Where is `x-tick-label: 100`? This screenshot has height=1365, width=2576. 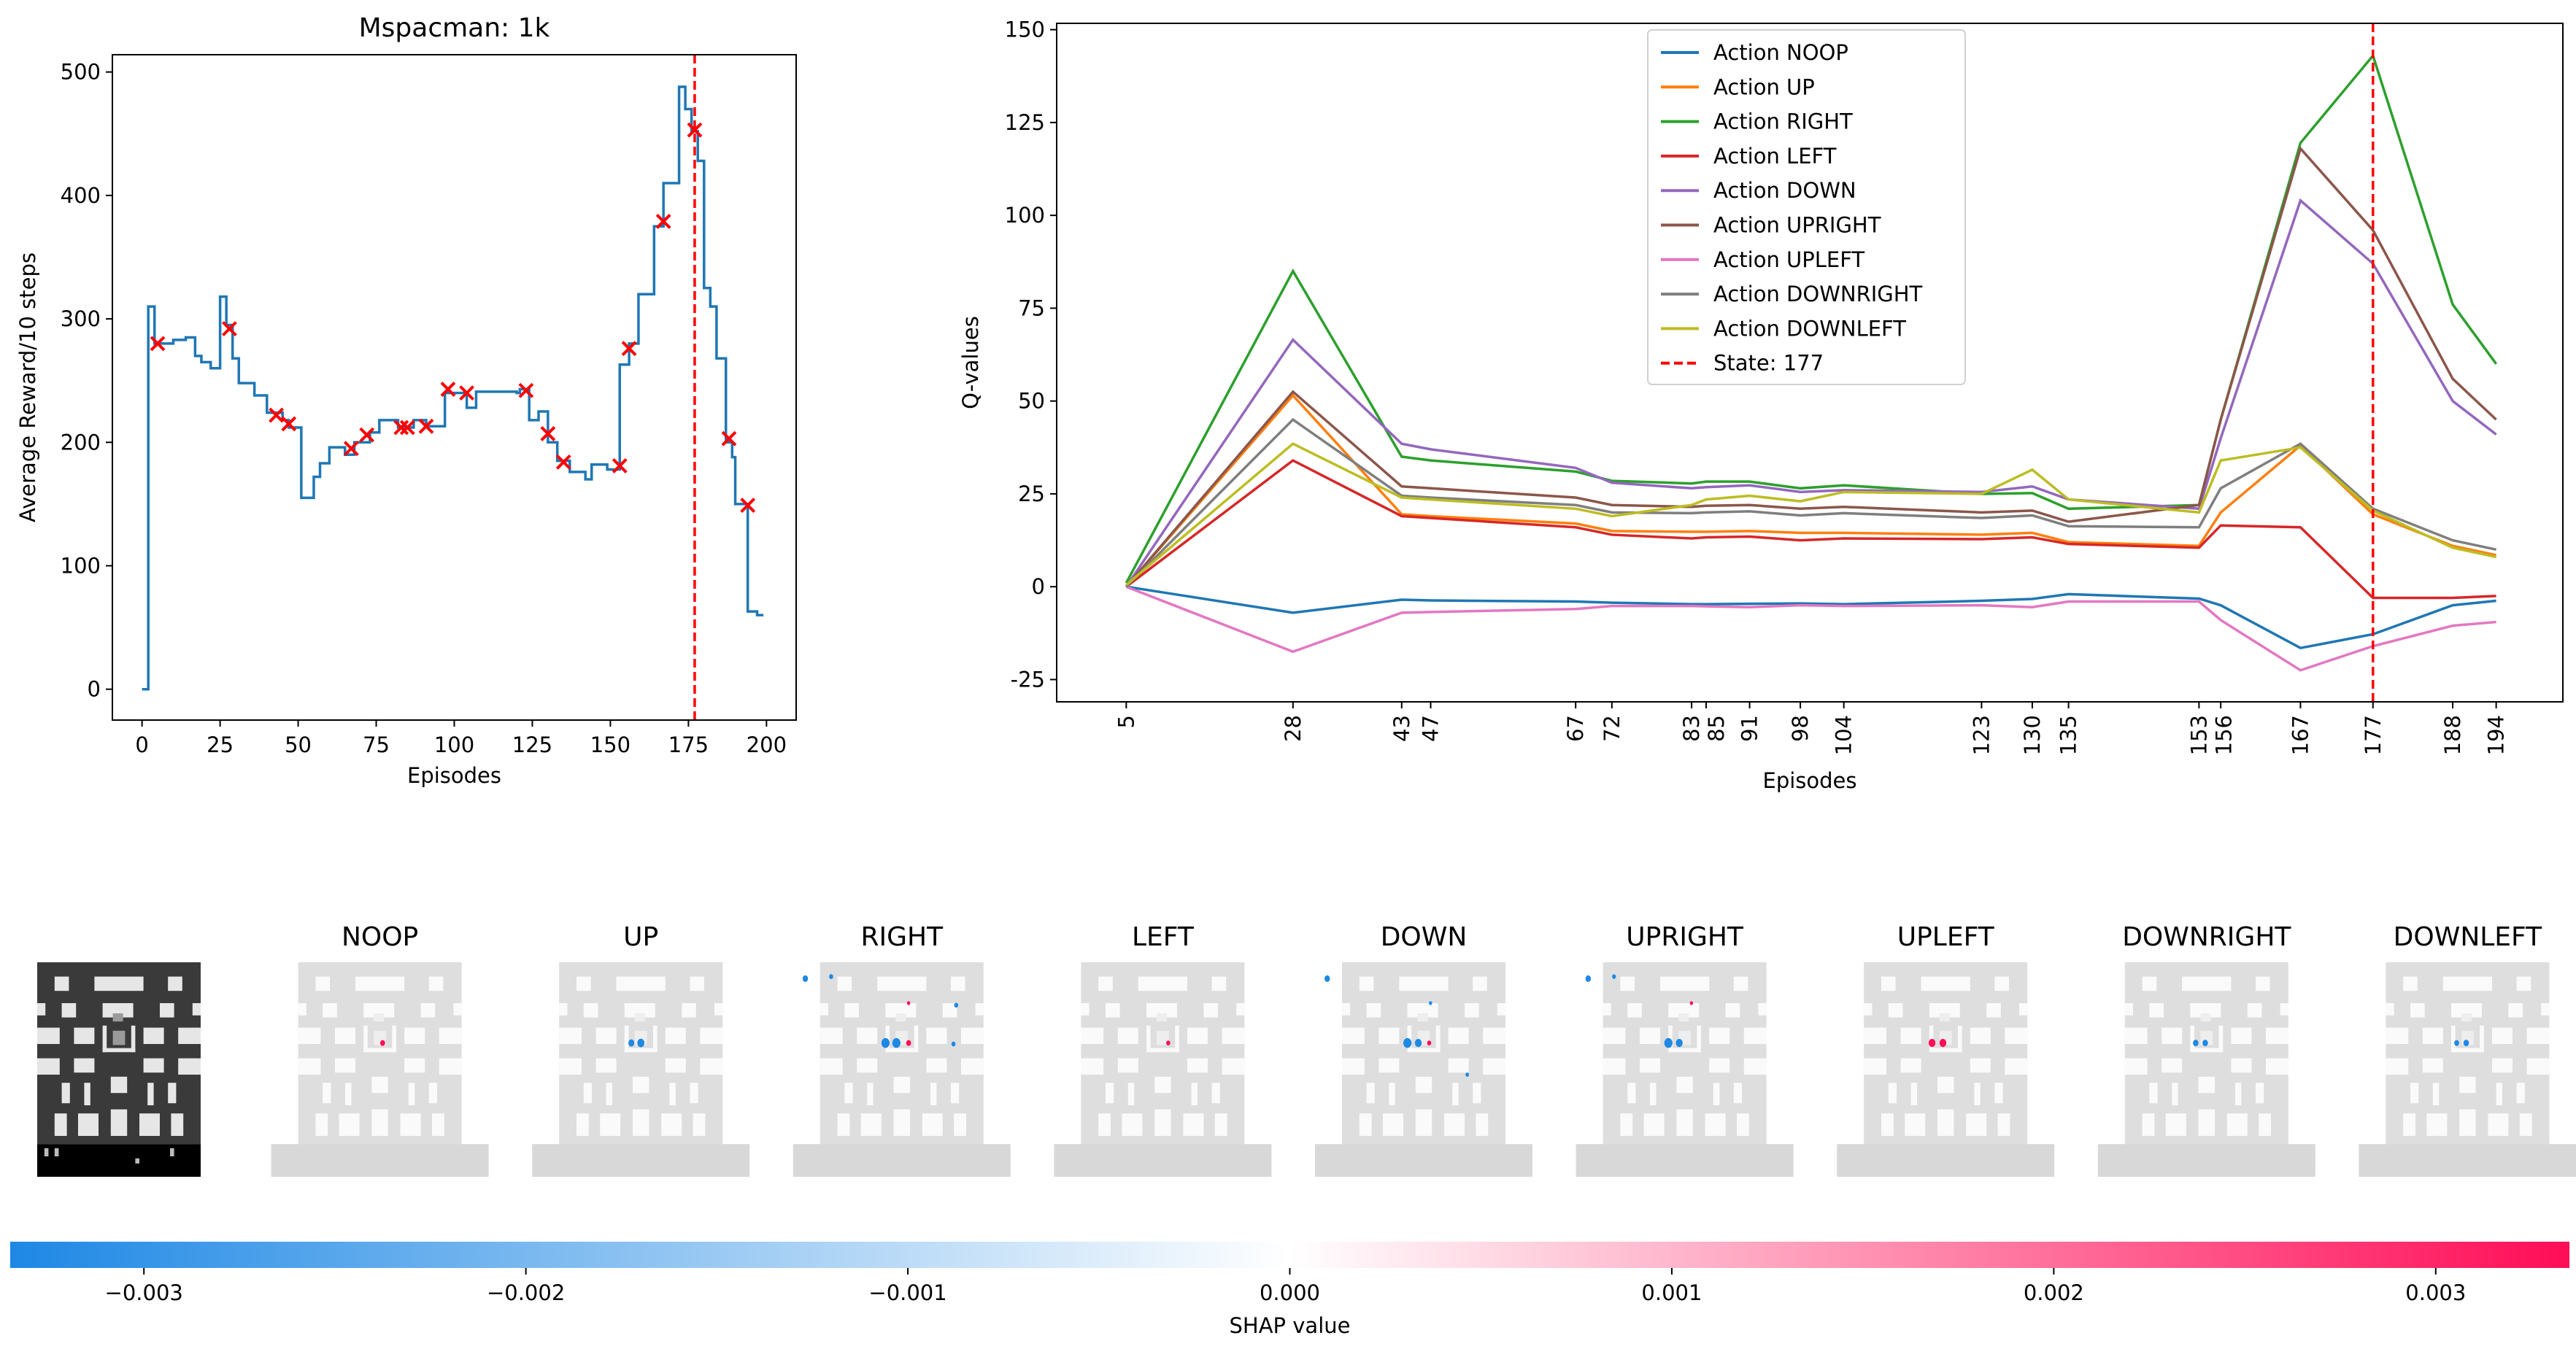
x-tick-label: 100 is located at coordinates (454, 744).